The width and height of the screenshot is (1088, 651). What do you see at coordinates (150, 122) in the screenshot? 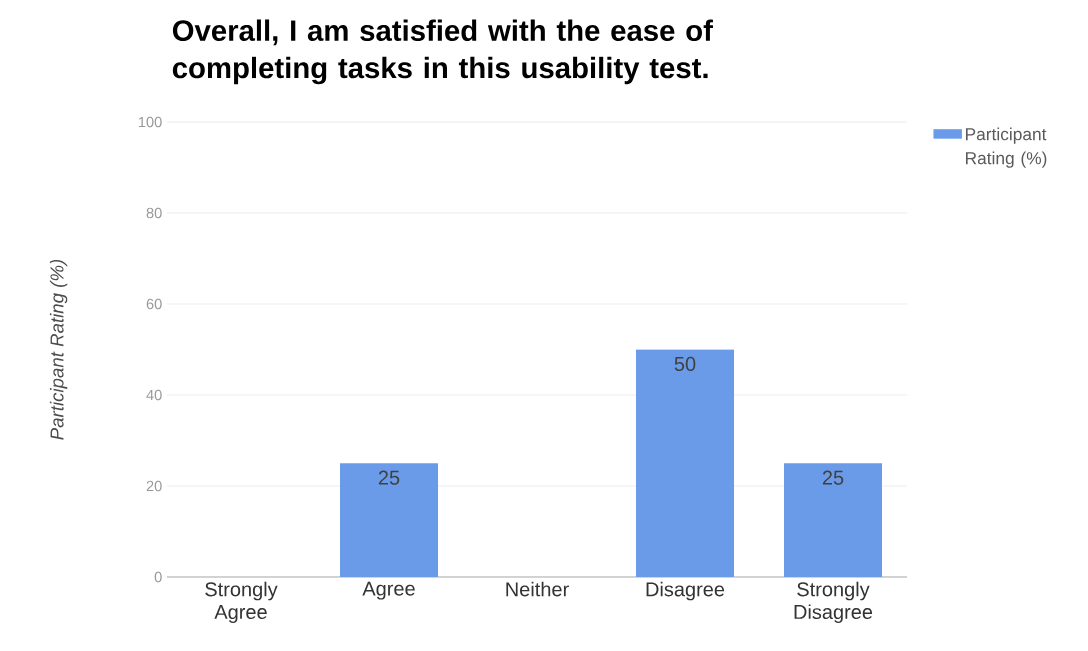
I see `y-tick-label: 100` at bounding box center [150, 122].